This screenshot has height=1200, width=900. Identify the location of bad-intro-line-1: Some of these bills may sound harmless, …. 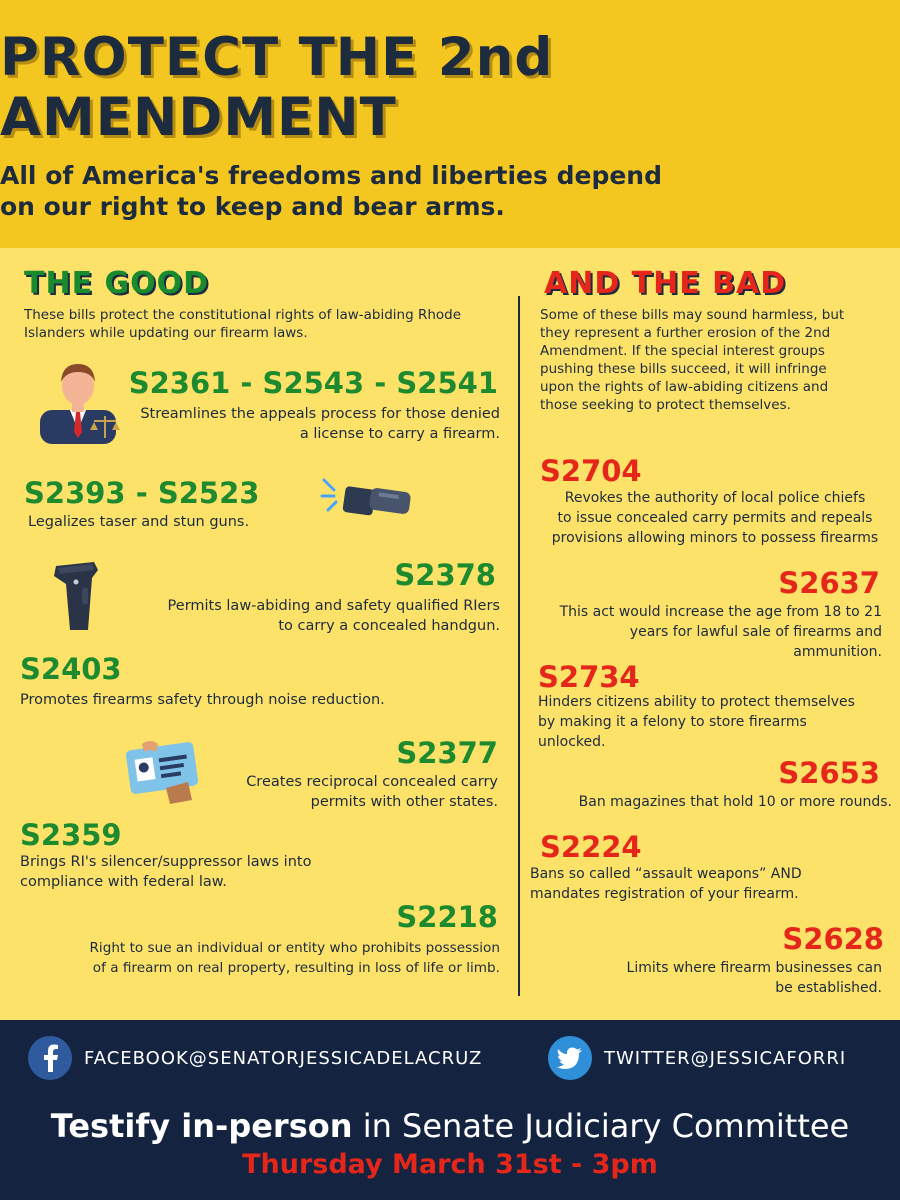
(692, 315).